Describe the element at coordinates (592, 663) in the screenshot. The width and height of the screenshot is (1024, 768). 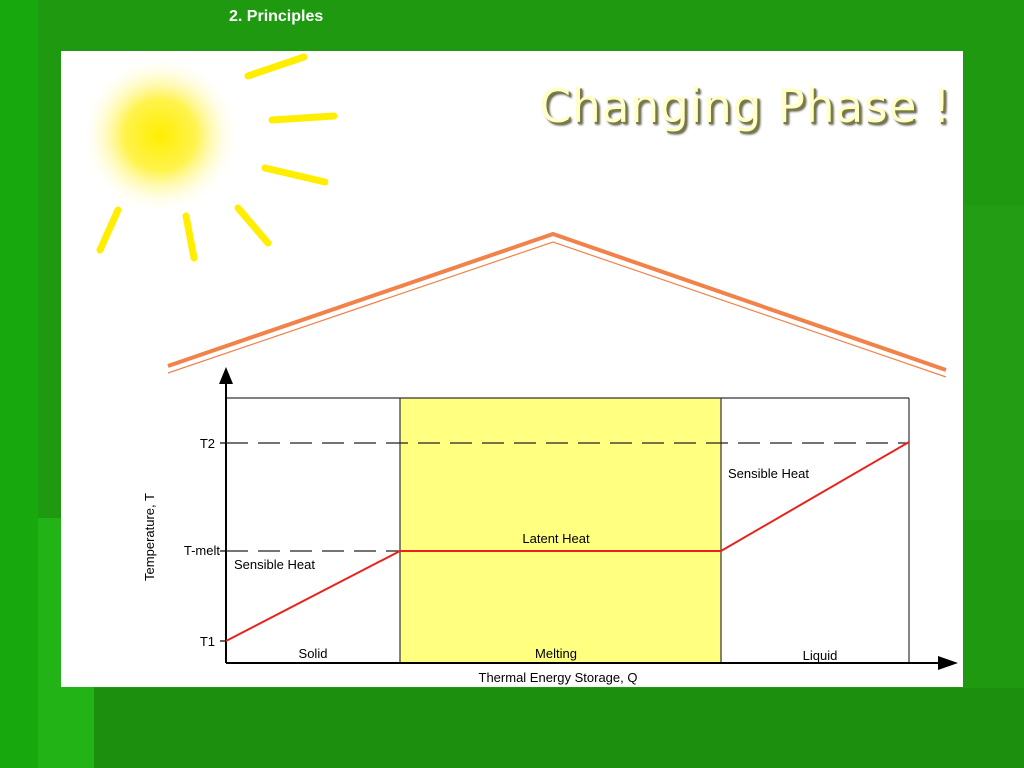
I see `x-axis` at that location.